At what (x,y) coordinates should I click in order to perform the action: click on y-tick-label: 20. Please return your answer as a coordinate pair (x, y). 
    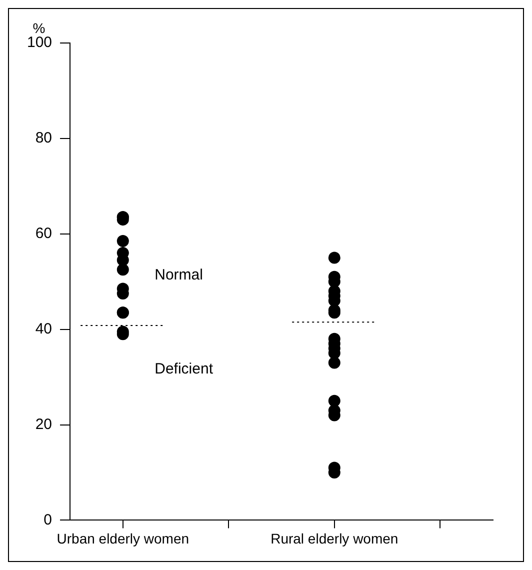
    Looking at the image, I should click on (43, 424).